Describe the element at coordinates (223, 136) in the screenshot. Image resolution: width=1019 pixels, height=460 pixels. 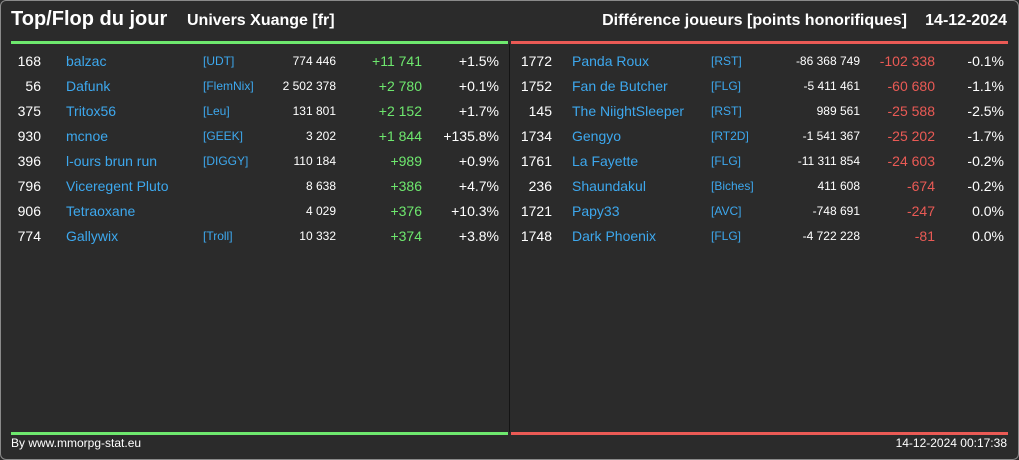
I see `alliance-link: [GEEK]` at that location.